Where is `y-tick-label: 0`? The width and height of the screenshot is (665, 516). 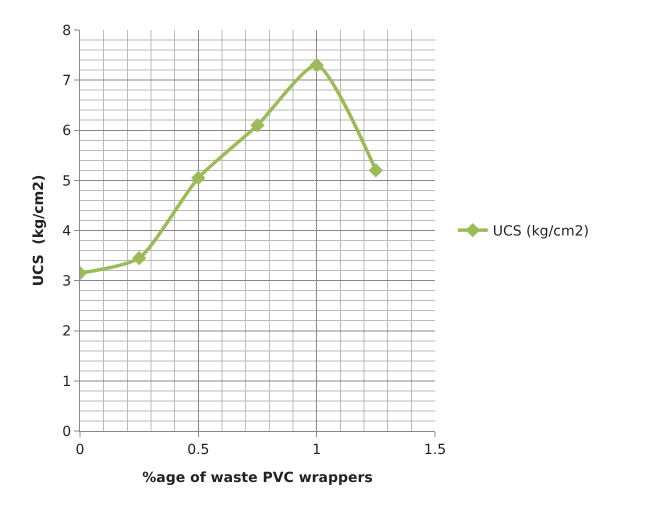
y-tick-label: 0 is located at coordinates (67, 432).